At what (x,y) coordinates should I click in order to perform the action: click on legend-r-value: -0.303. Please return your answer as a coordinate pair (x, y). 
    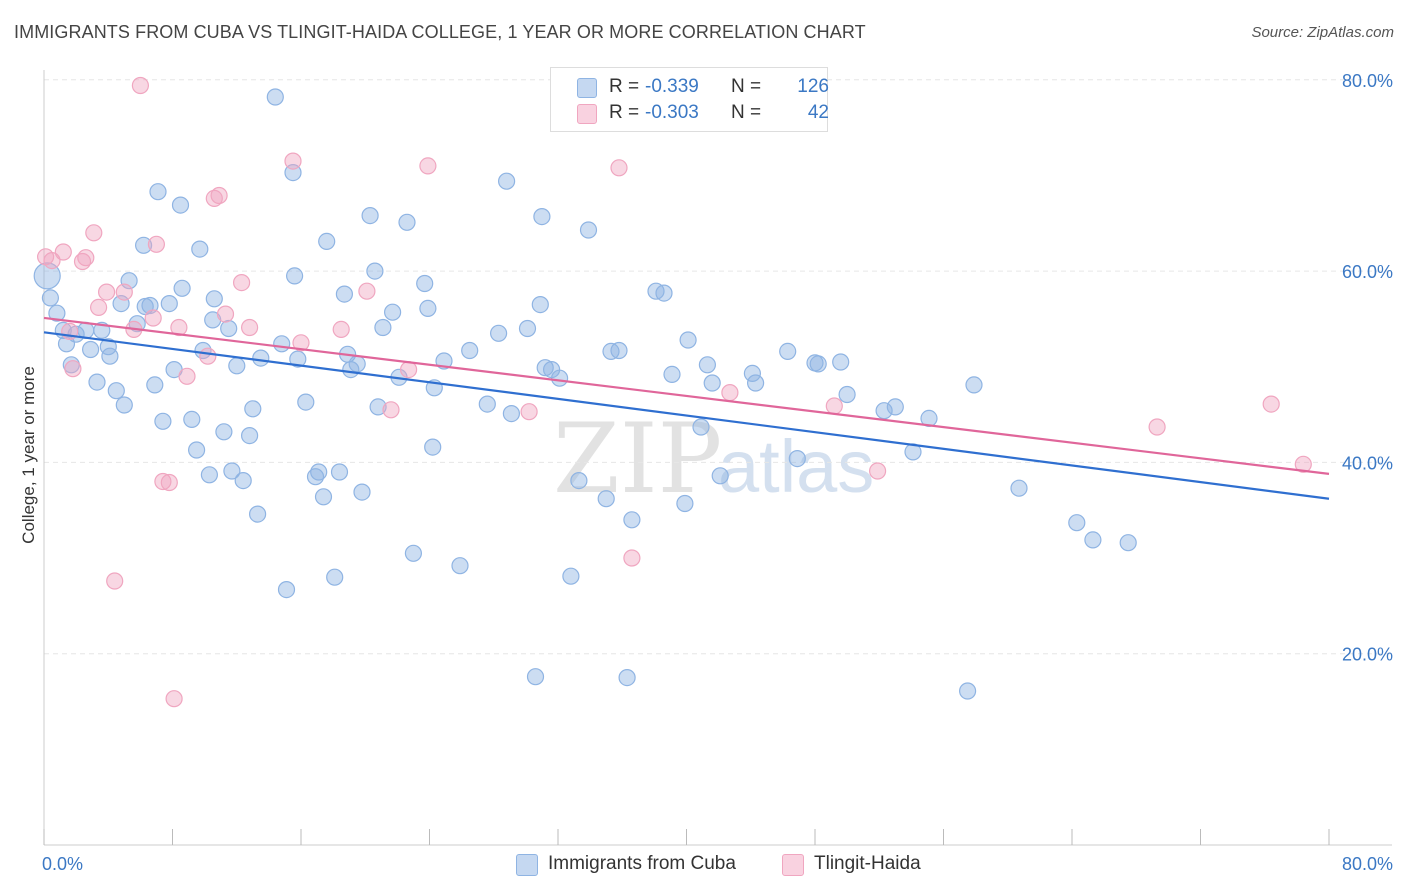
    Looking at the image, I should click on (672, 112).